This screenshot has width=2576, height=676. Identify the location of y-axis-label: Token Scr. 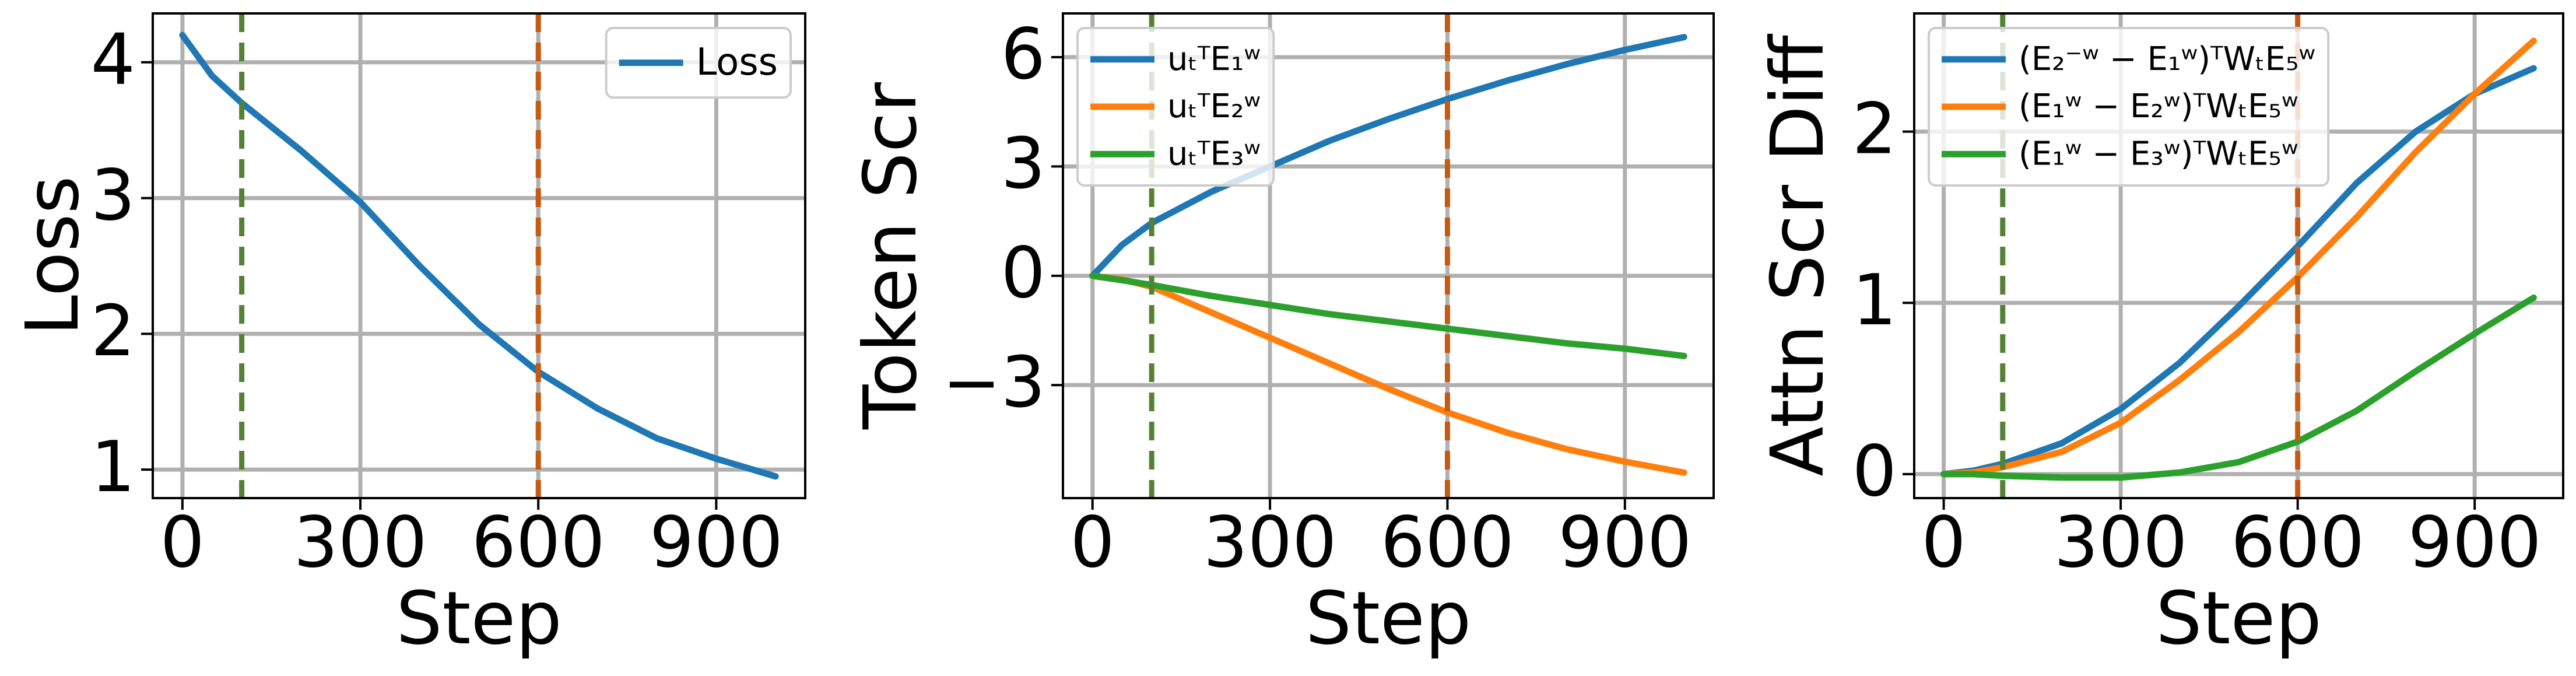
(890, 255).